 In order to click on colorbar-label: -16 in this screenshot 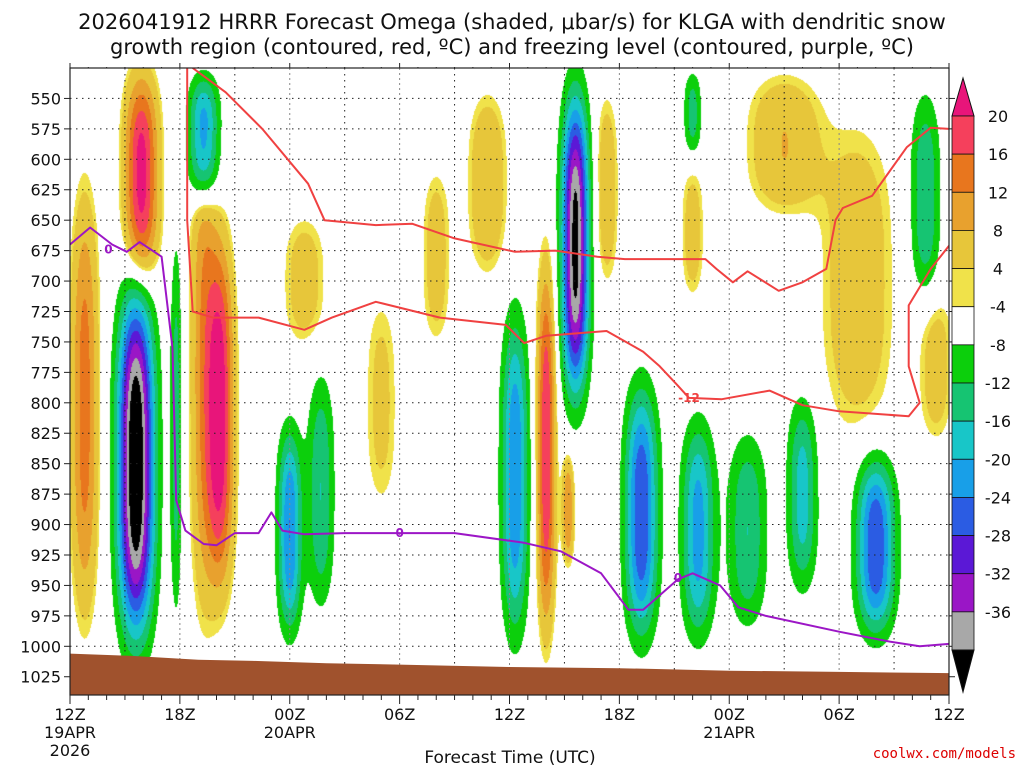, I will do `click(998, 421)`.